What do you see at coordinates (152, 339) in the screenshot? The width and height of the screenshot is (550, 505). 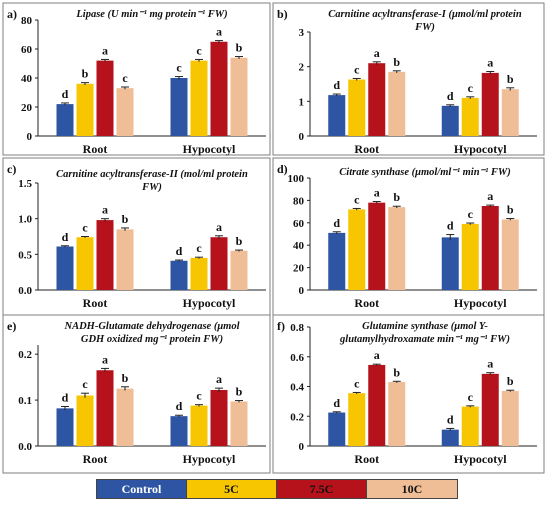 I see `chart-title-line: GDH oxidized mg⁻¹ protein FW)` at bounding box center [152, 339].